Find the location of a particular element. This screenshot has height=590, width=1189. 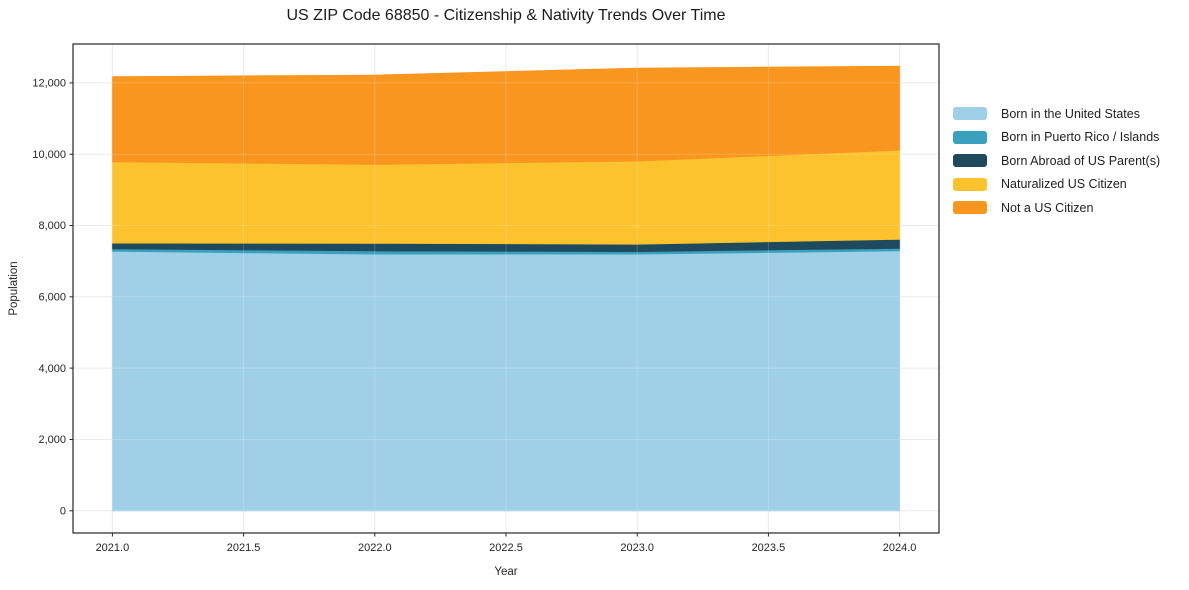

x-axis-label: Year is located at coordinates (505, 572).